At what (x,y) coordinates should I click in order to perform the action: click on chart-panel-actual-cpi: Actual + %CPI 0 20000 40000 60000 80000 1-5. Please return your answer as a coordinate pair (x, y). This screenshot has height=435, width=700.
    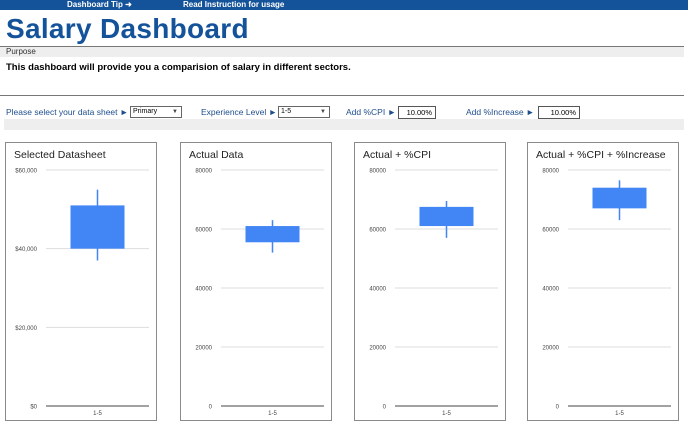
    Looking at the image, I should click on (430, 281).